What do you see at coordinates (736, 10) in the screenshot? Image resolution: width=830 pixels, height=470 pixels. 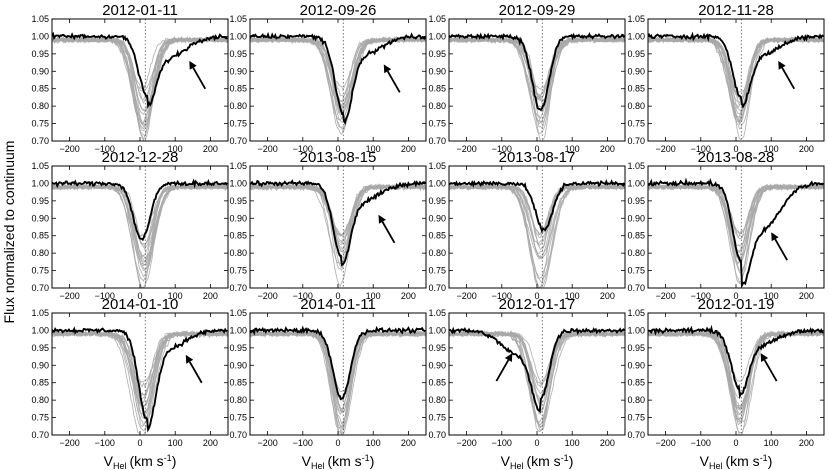 I see `panel-title: 2012-11-28` at bounding box center [736, 10].